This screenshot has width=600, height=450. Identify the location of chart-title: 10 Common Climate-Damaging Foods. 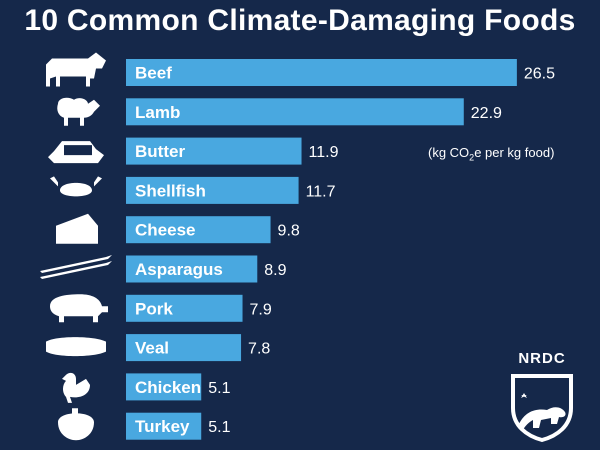
(300, 20).